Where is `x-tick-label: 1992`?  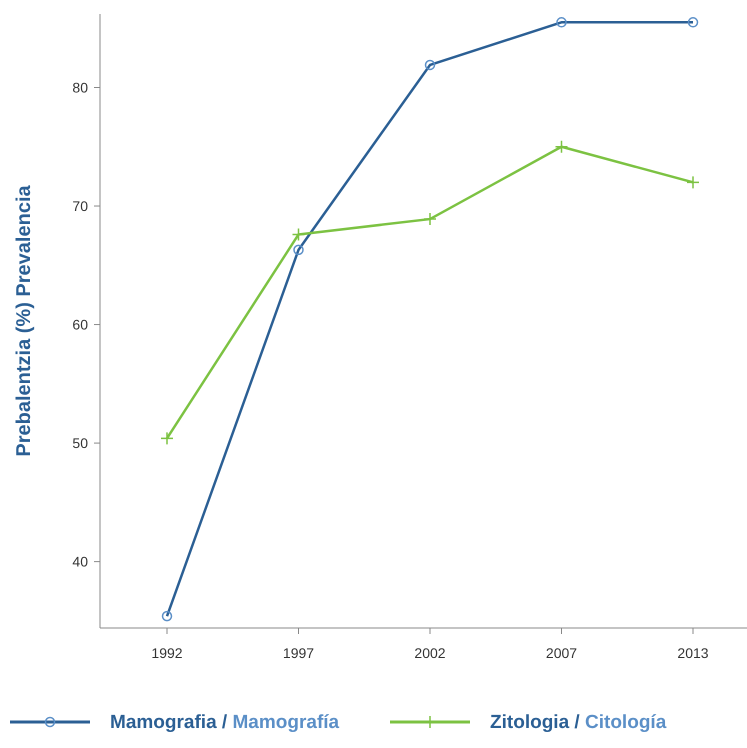 x-tick-label: 1992 is located at coordinates (167, 653).